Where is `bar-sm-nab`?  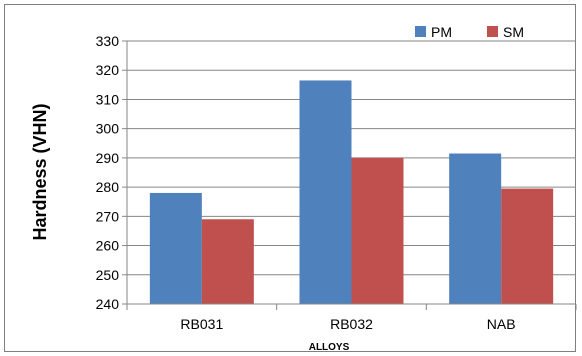 bar-sm-nab is located at coordinates (527, 246).